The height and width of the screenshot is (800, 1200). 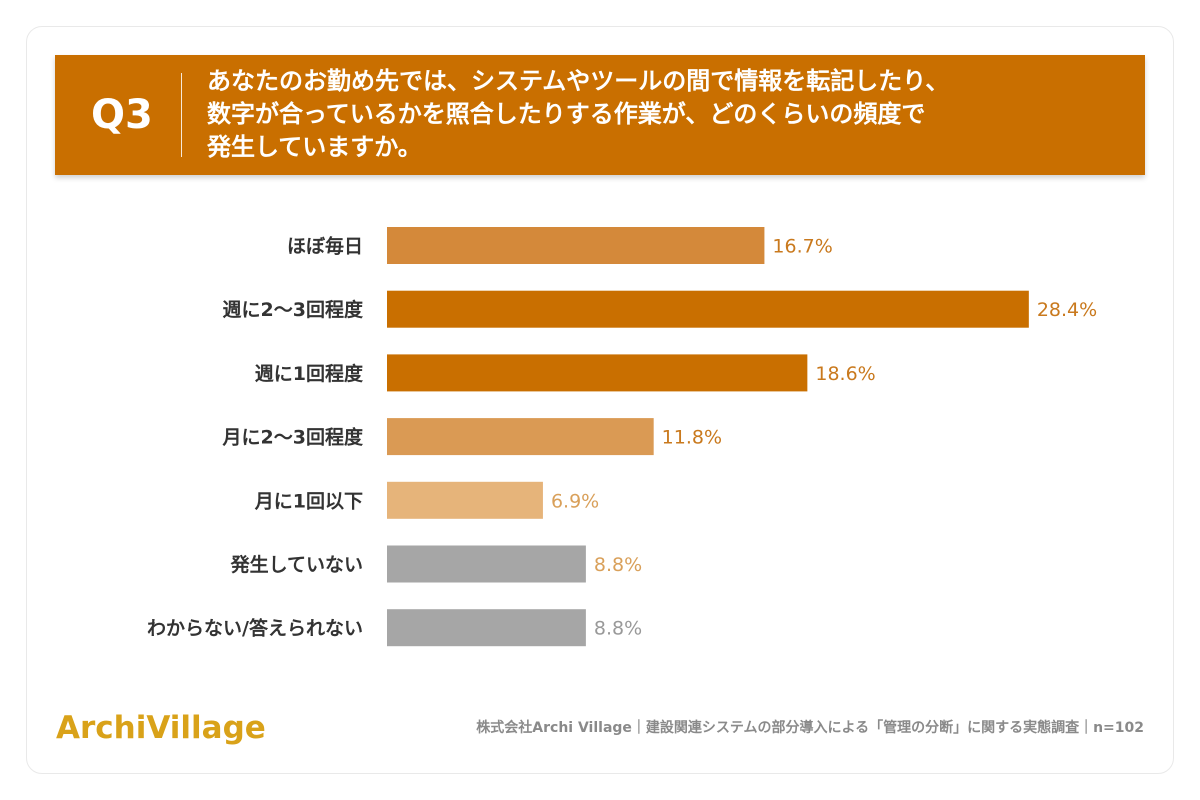 I want to click on value-label-0: 16.7%, so click(x=802, y=247).